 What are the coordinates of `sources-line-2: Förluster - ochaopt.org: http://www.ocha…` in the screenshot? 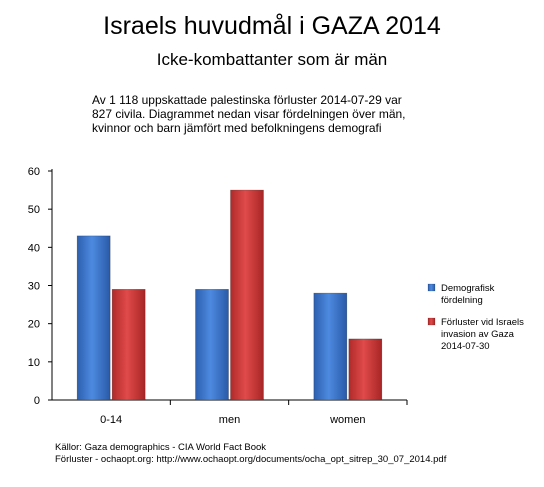 It's located at (251, 459).